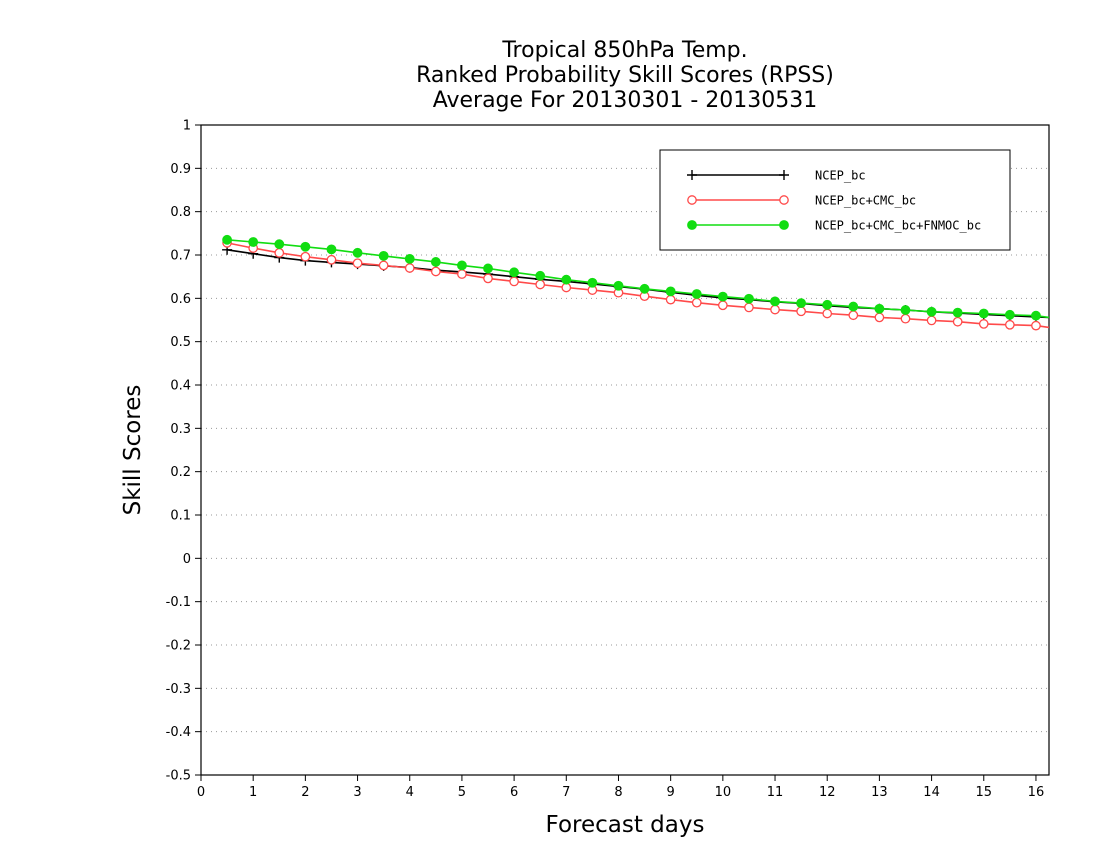 This screenshot has width=1100, height=850. I want to click on x-tick-label: 3, so click(357, 792).